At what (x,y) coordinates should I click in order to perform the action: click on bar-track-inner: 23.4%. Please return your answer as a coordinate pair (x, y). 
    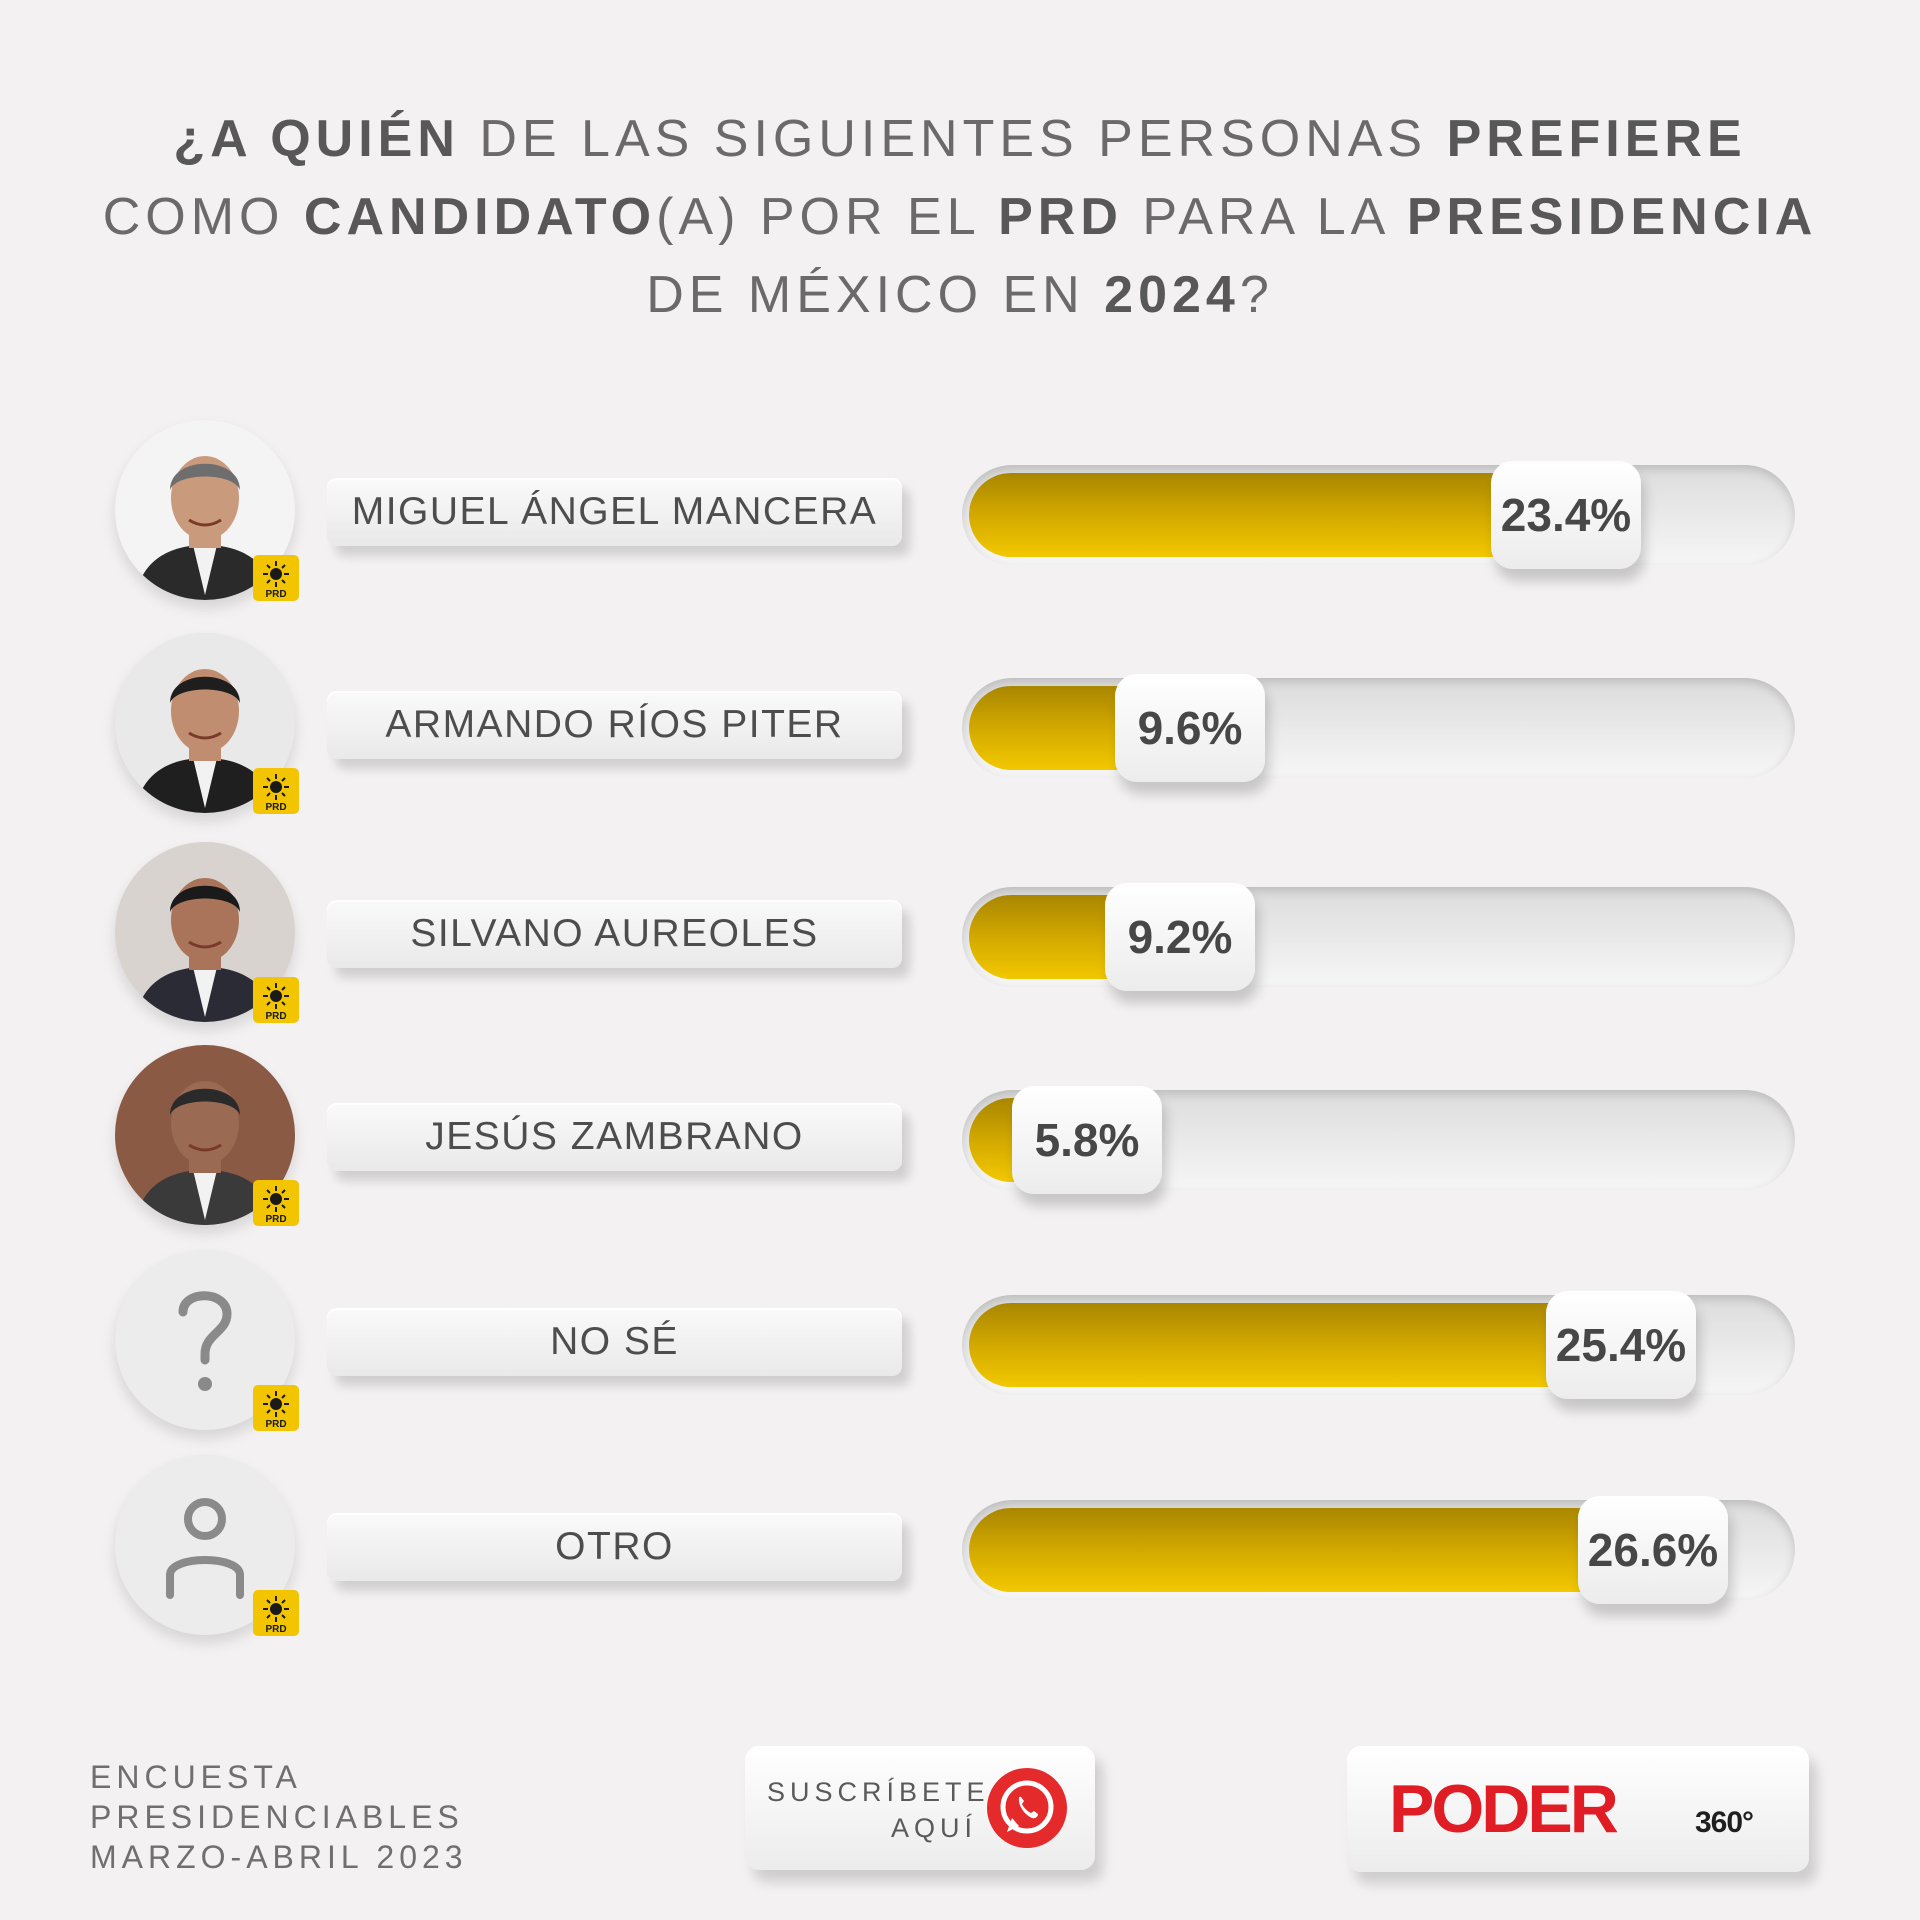
    Looking at the image, I should click on (1377, 515).